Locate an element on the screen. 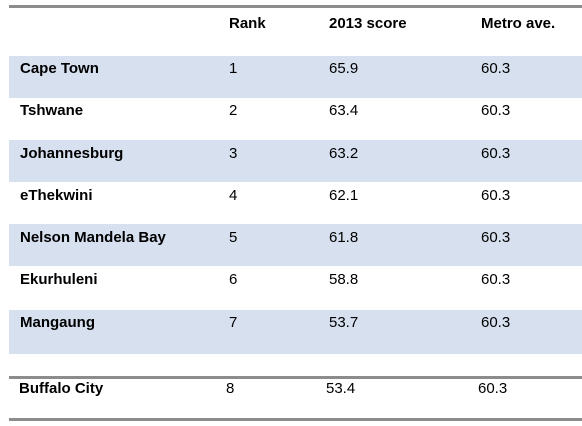  metro-name: Nelson Mandela Bay is located at coordinates (93, 237).